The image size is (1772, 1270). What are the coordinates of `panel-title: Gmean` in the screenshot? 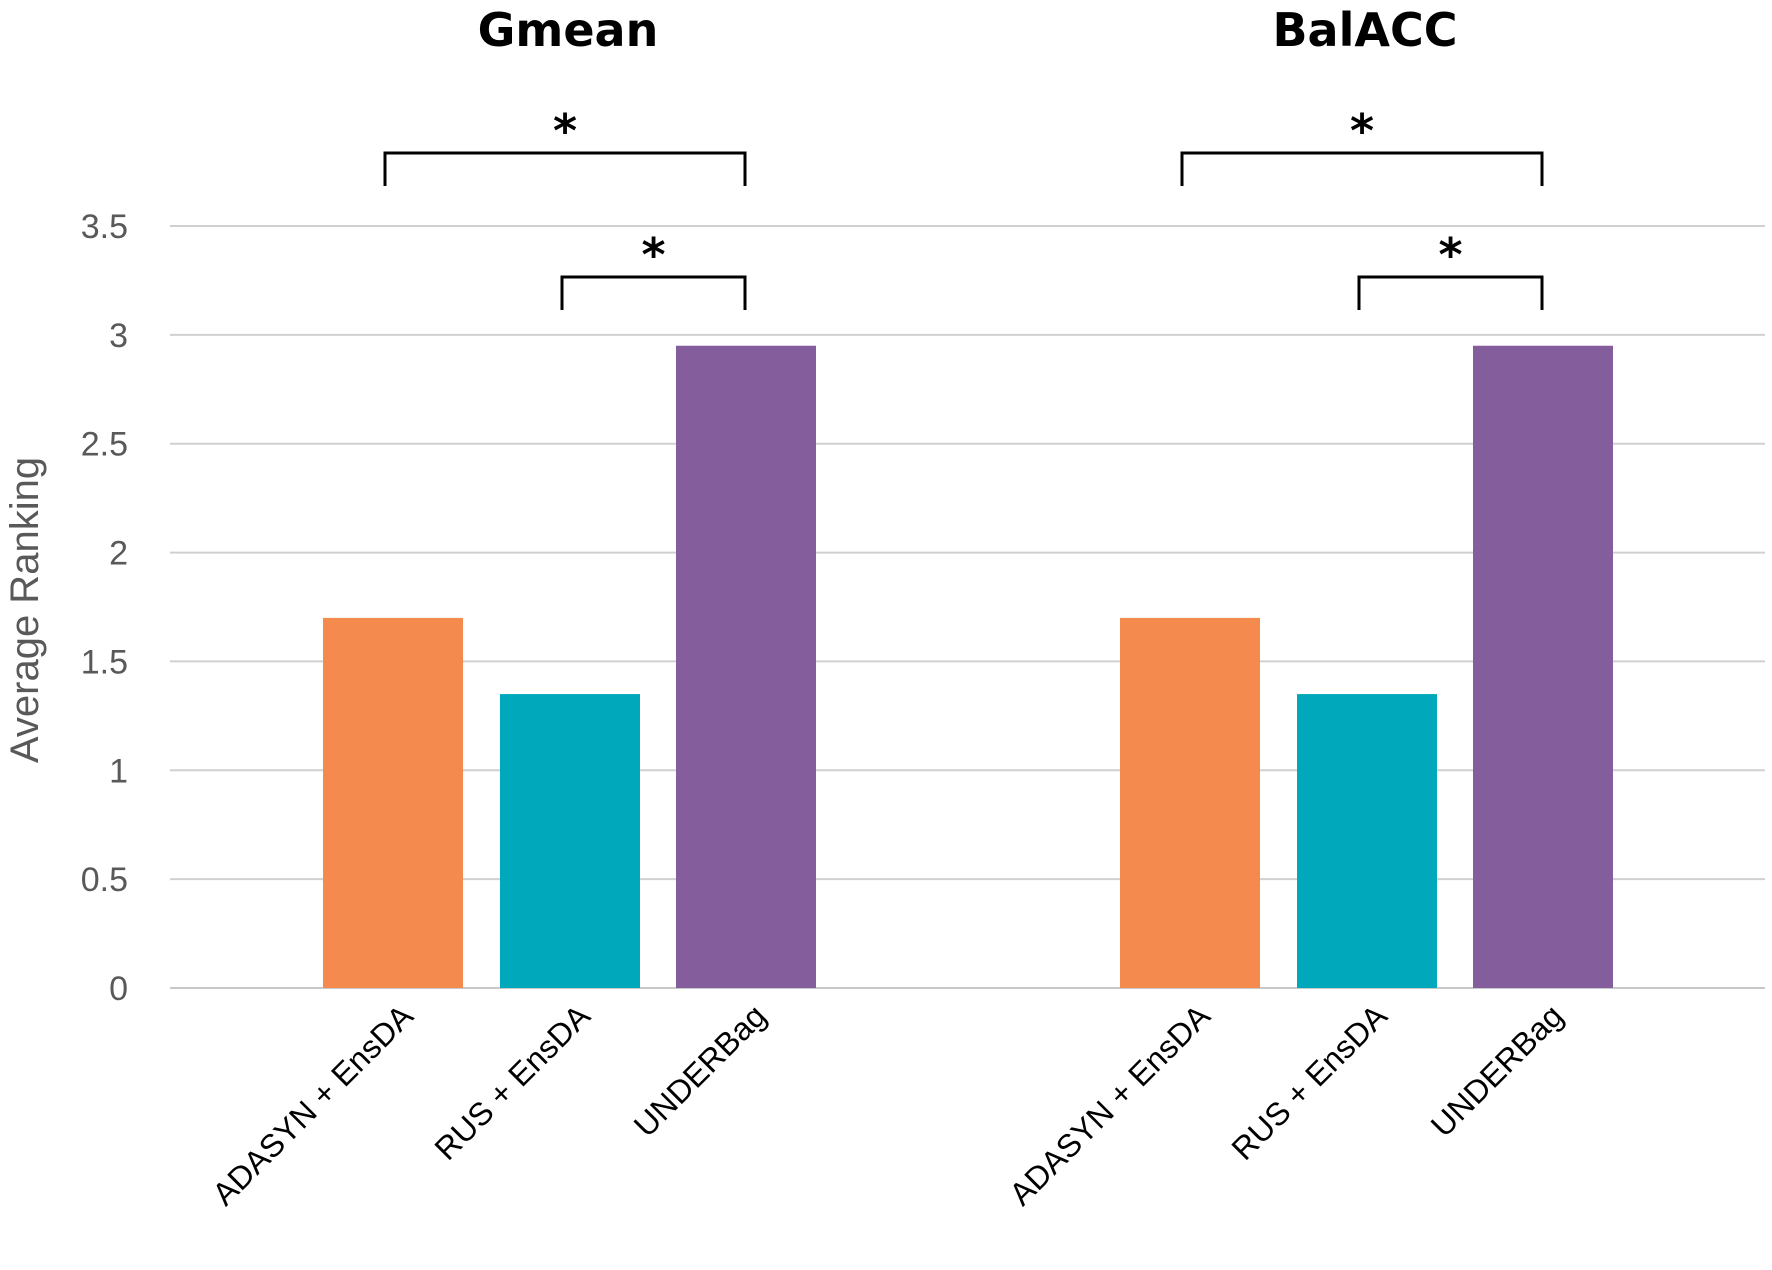 It's located at (568, 30).